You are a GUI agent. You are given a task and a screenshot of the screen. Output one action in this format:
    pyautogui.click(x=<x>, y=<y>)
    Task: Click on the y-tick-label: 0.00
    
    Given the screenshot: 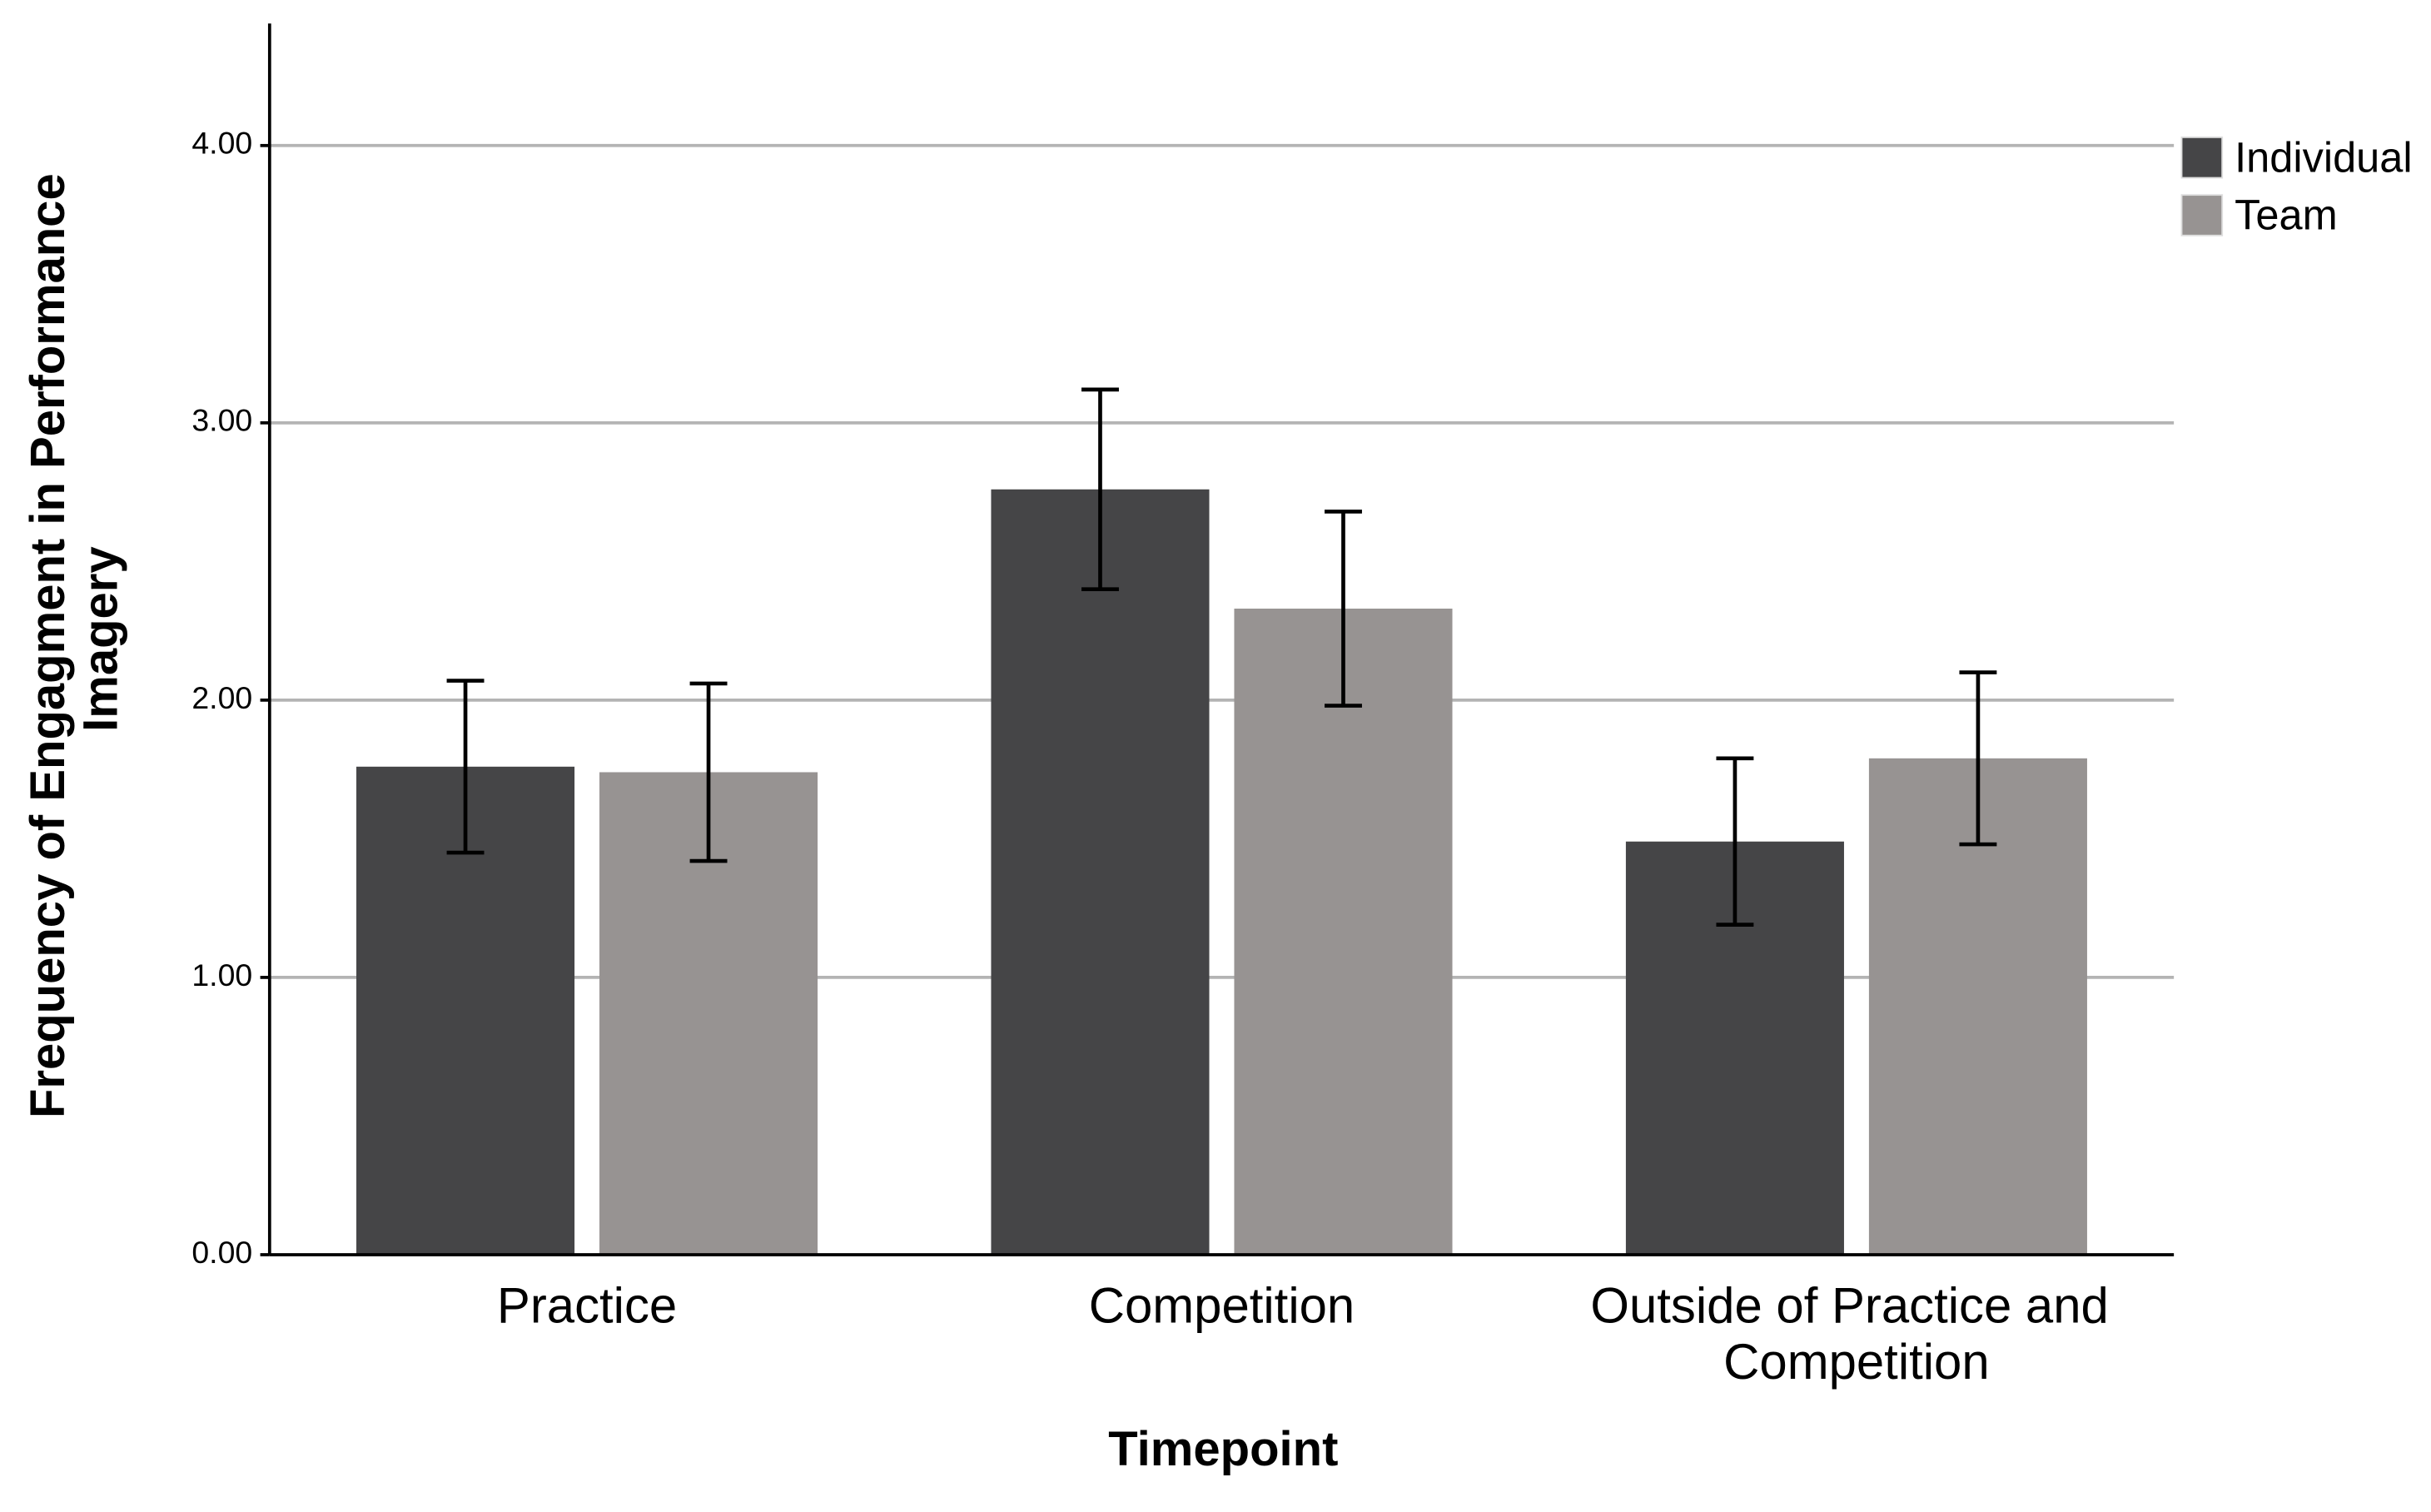 What is the action you would take?
    pyautogui.click(x=222, y=1252)
    